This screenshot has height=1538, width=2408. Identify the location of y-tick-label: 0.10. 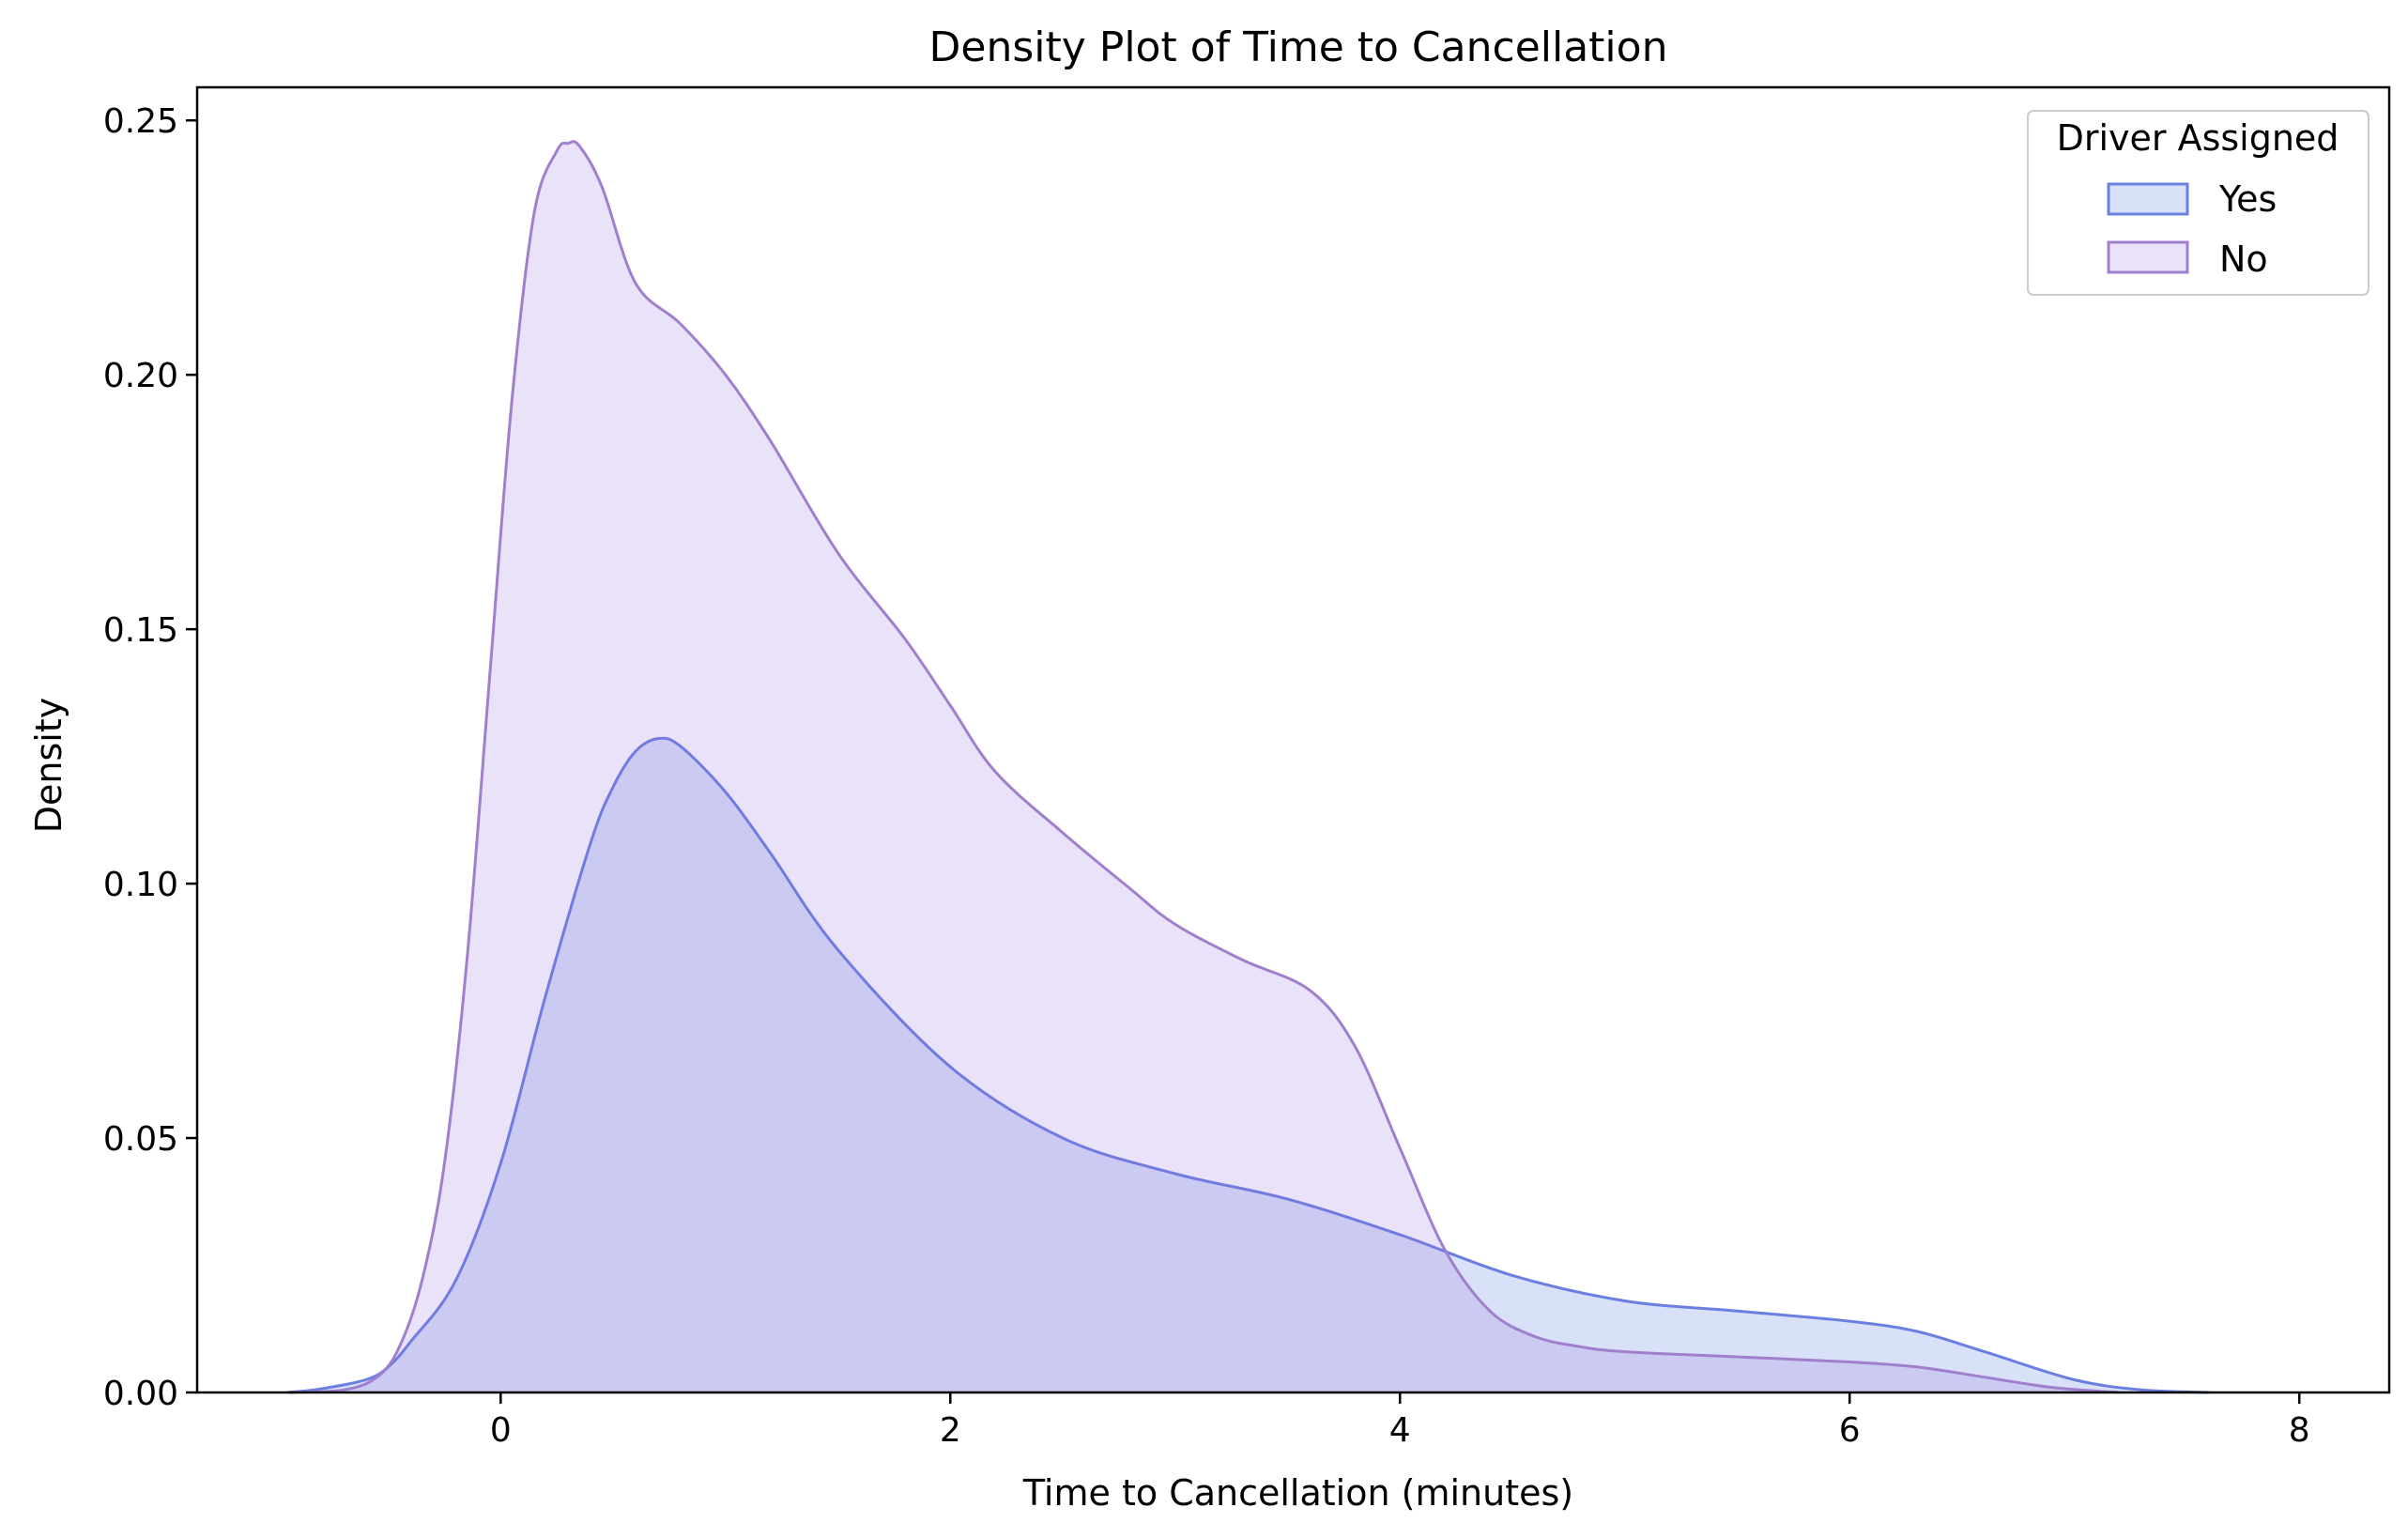
(140, 885).